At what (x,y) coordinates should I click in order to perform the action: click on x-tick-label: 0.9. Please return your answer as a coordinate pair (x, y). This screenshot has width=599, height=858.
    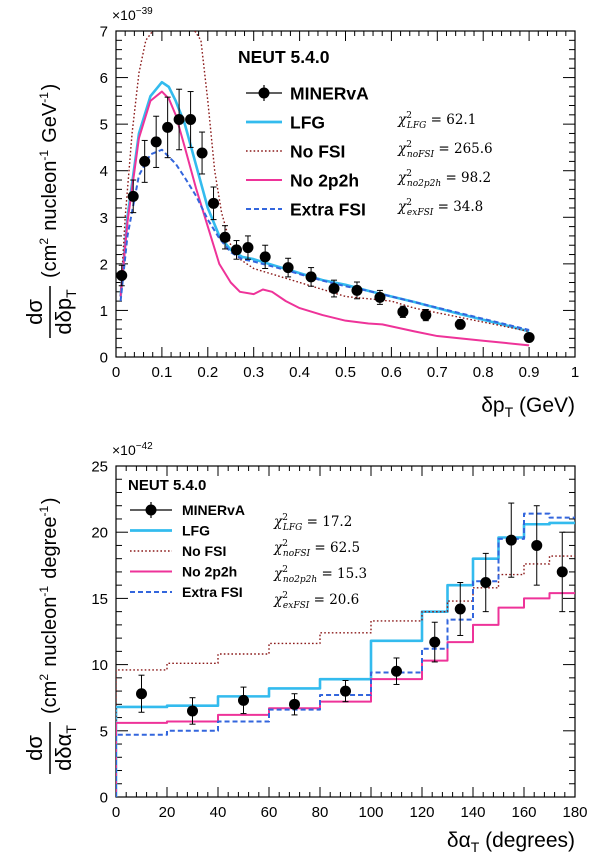
    Looking at the image, I should click on (529, 372).